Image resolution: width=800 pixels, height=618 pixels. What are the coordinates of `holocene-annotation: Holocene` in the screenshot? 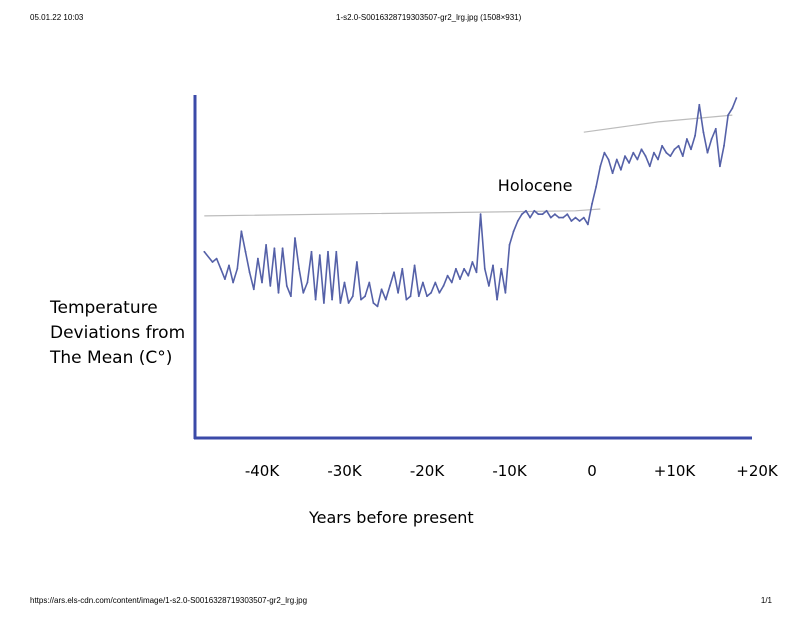 It's located at (535, 185).